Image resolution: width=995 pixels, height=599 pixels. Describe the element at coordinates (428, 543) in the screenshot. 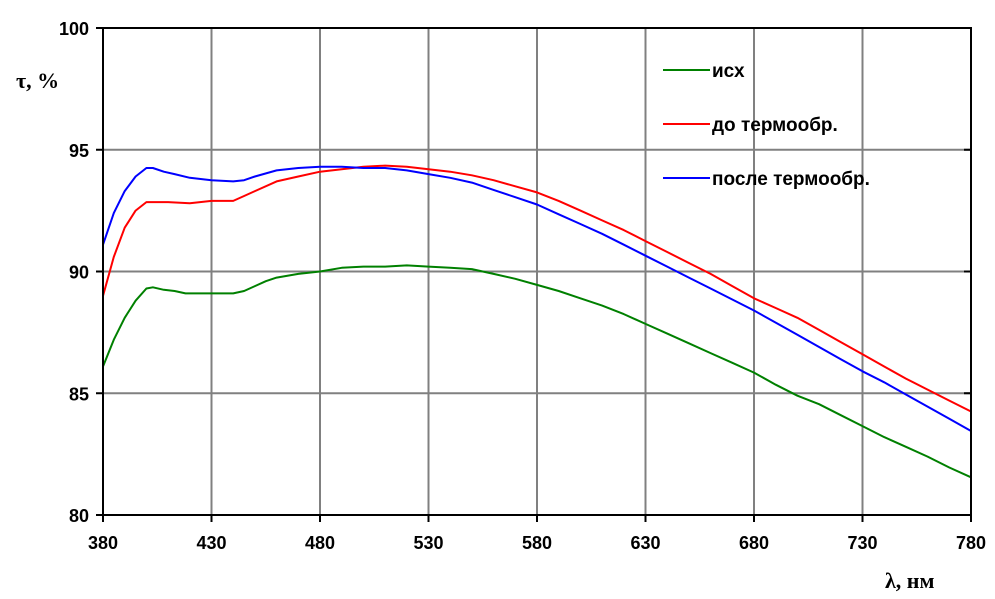

I see `x-tick-label: 530` at that location.